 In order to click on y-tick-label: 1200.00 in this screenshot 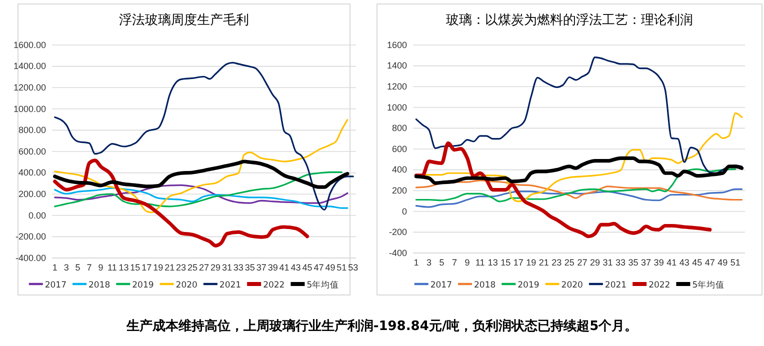, I will do `click(29, 87)`.